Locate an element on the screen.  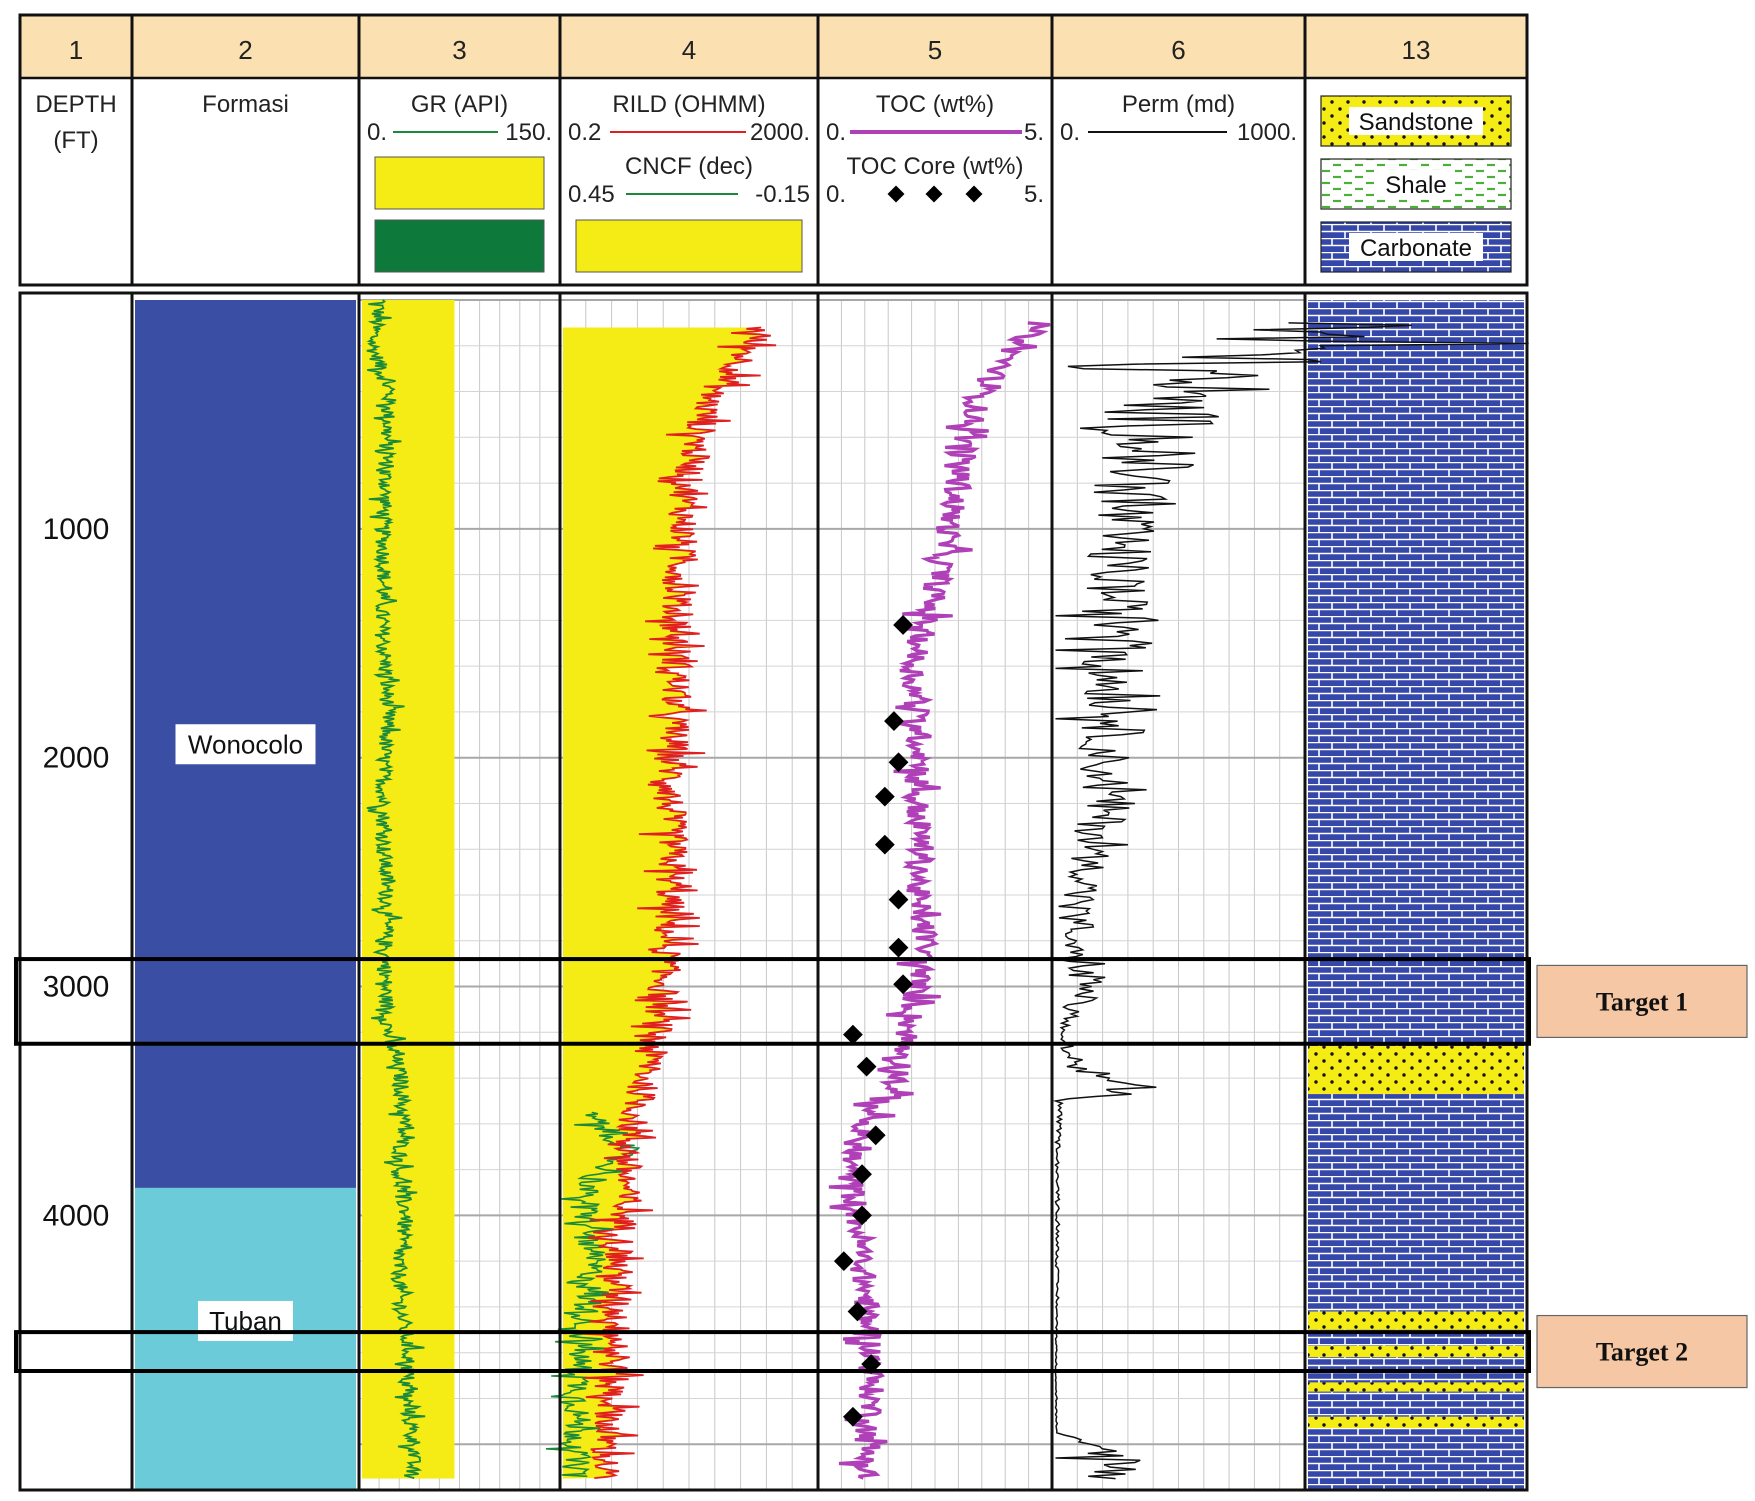
depth-tick-4000: 4000 is located at coordinates (76, 1215).